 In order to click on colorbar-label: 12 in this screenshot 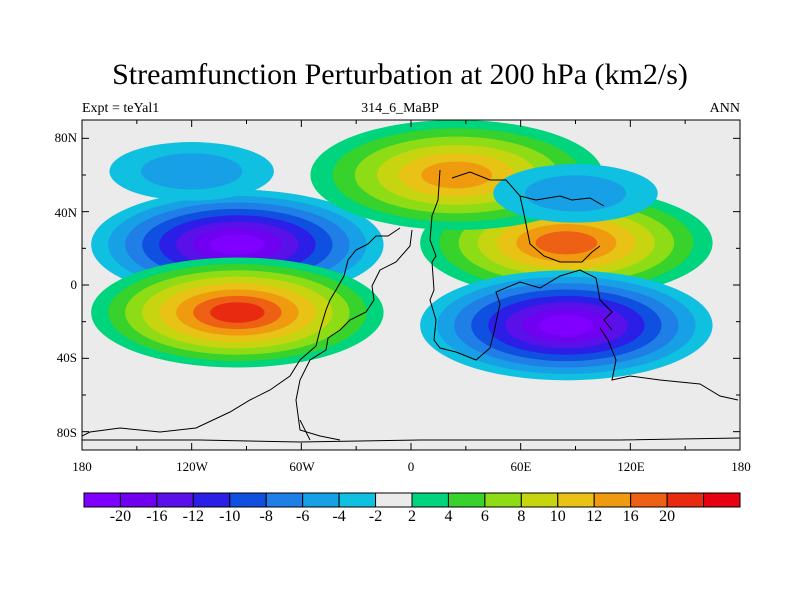, I will do `click(594, 516)`.